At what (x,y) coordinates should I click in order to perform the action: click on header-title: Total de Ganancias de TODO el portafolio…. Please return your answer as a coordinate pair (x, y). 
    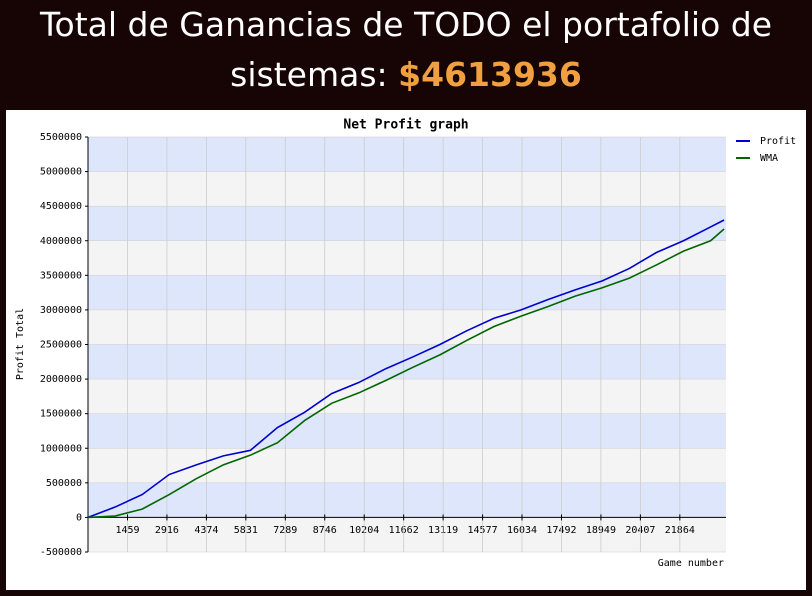
    Looking at the image, I should click on (405, 49).